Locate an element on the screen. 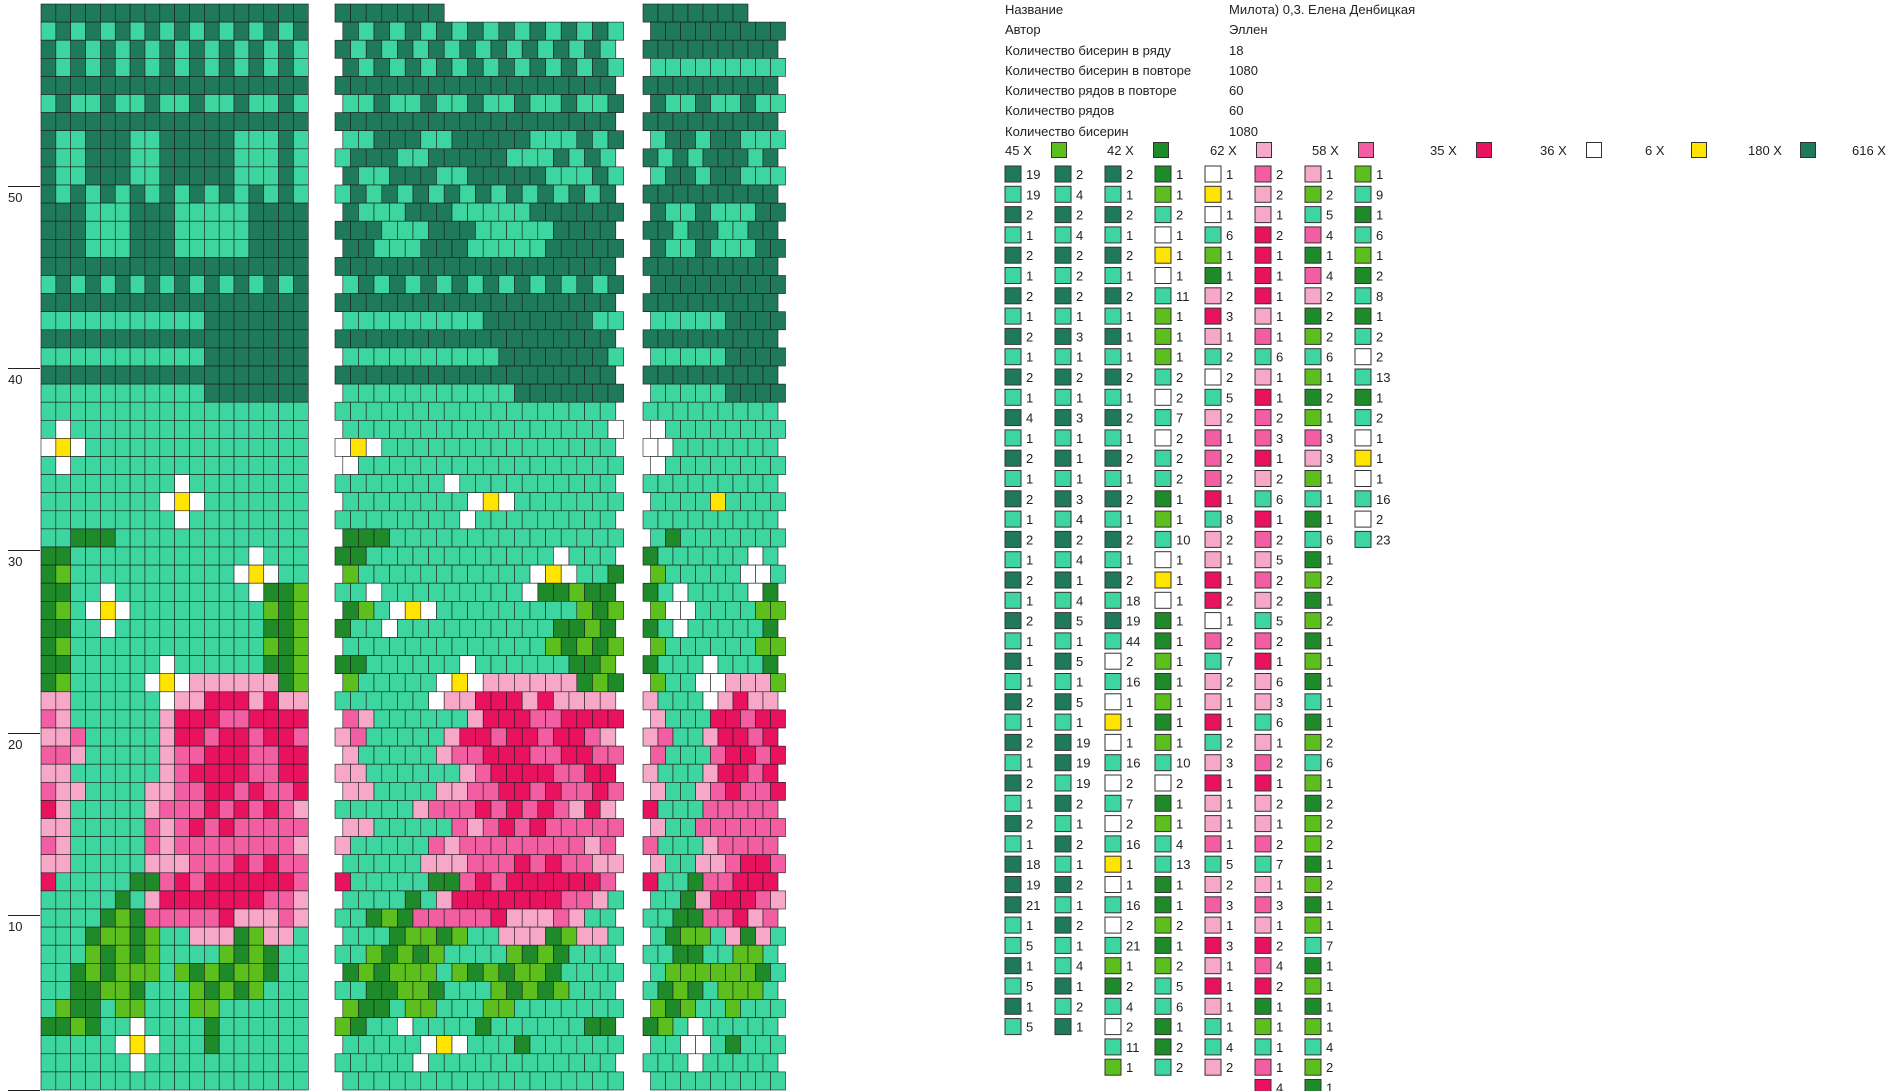 This screenshot has height=1091, width=1898. legend-count: 16 is located at coordinates (1133, 905).